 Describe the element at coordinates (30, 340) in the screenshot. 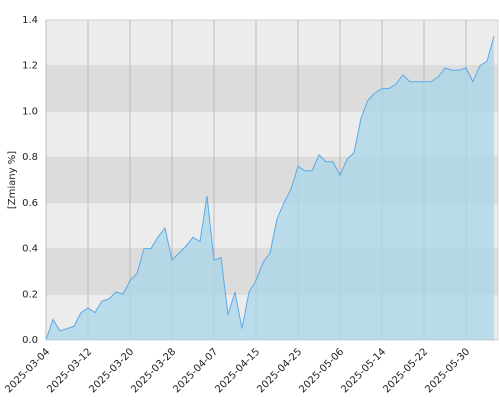

I see `y-tick-label: 0.0` at that location.